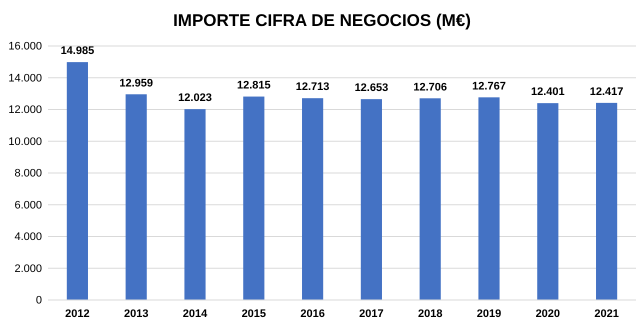 Image resolution: width=644 pixels, height=327 pixels. What do you see at coordinates (312, 314) in the screenshot?
I see `x-tick-label: 2016` at bounding box center [312, 314].